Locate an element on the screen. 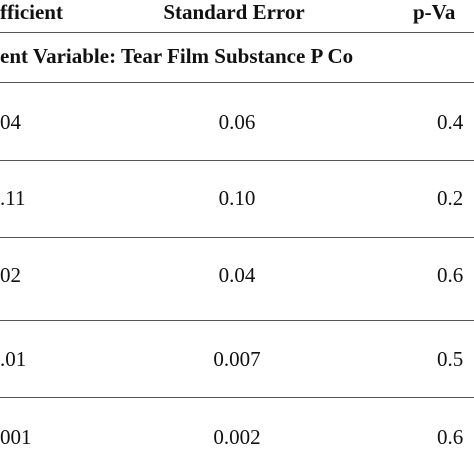  cell: .01 is located at coordinates (13, 359).